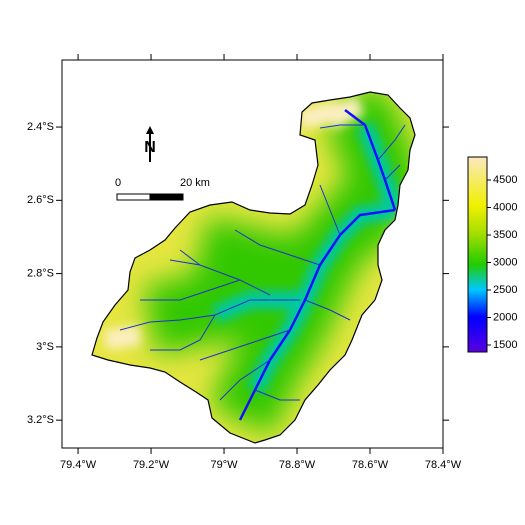  What do you see at coordinates (505, 290) in the screenshot?
I see `colorbar-label: 2500` at bounding box center [505, 290].